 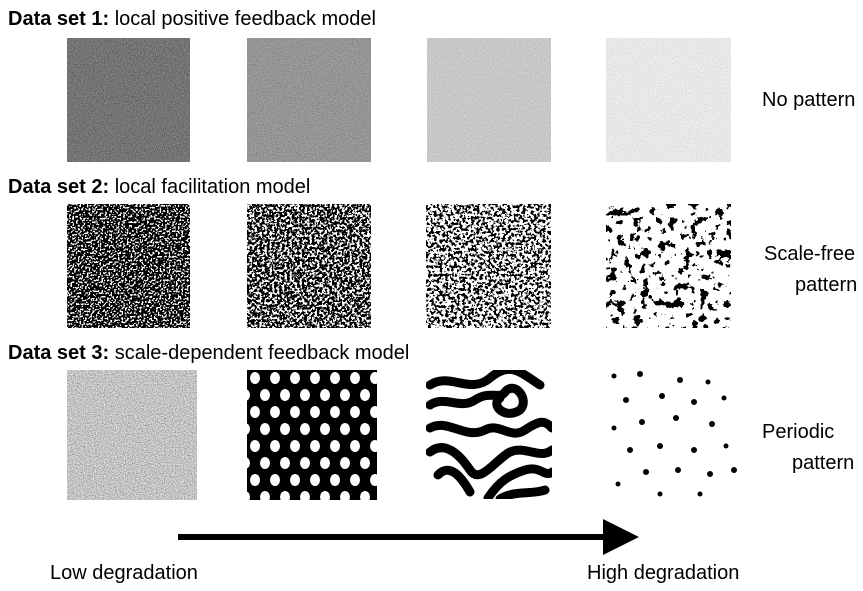 I want to click on row-title: Data set 2: local facilitation model, so click(x=159, y=187).